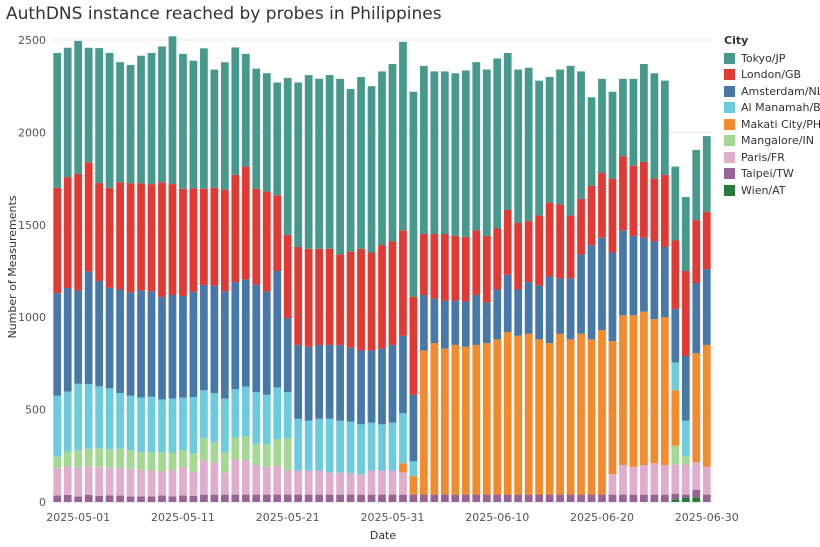 The image size is (820, 547). Describe the element at coordinates (696, 499) in the screenshot. I see `bar-segment-wien-at` at that location.